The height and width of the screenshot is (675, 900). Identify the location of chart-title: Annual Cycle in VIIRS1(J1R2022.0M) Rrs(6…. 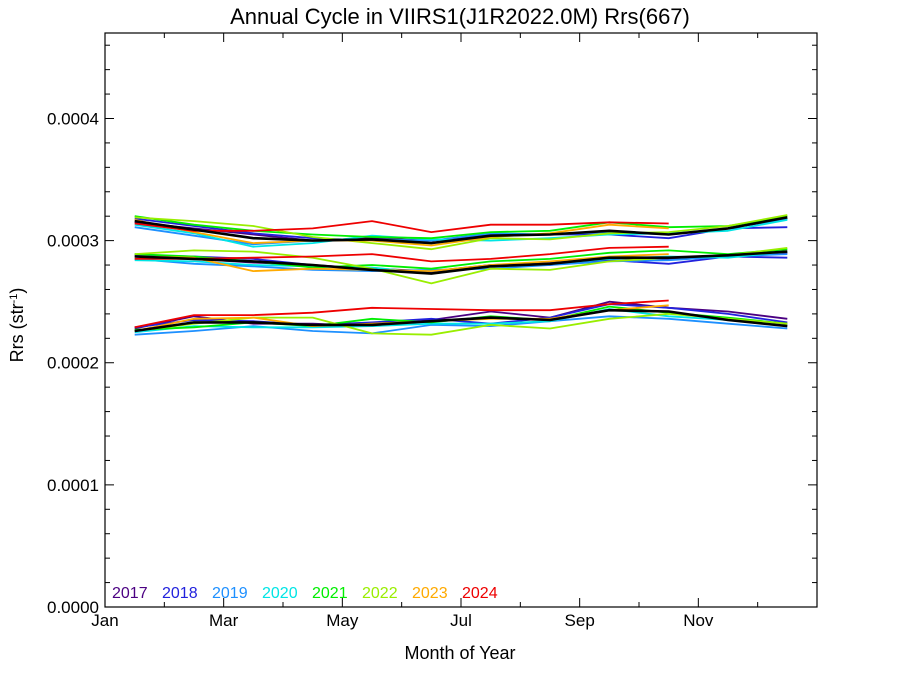
(460, 16).